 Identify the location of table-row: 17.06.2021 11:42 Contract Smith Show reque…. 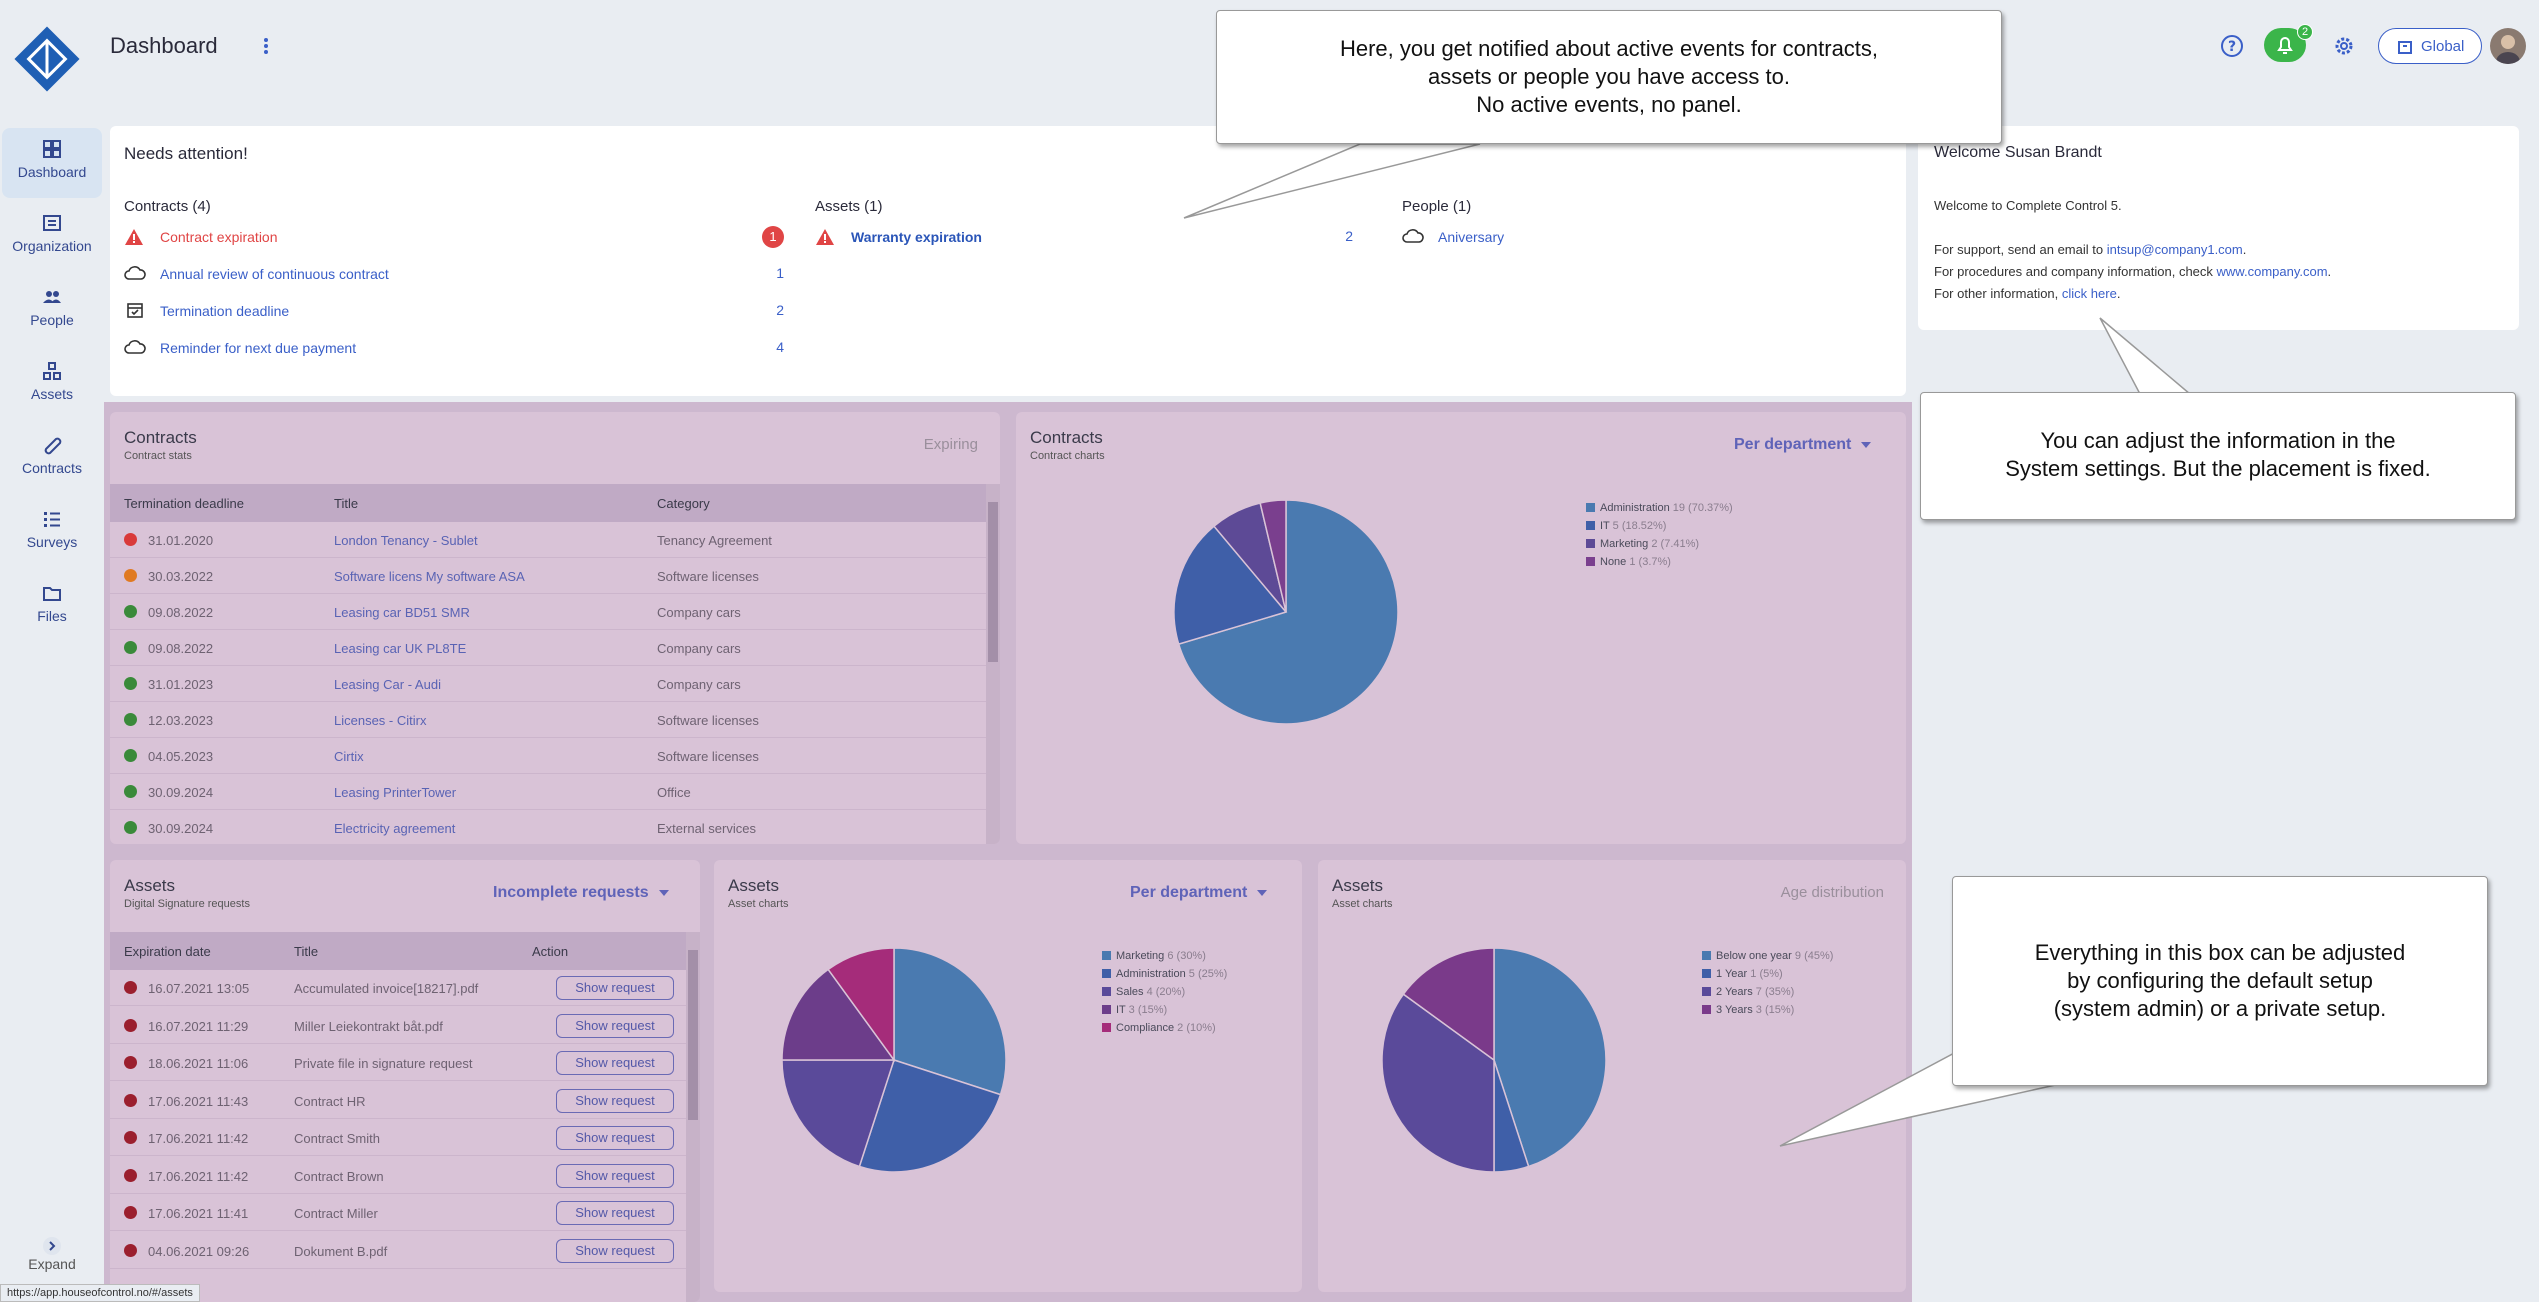
(398, 1138).